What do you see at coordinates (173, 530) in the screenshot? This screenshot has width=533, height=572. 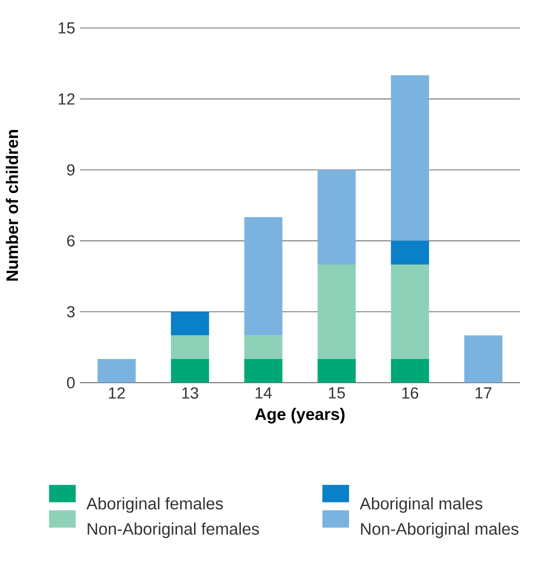 I see `legend-label: Non-Aboriginal females` at bounding box center [173, 530].